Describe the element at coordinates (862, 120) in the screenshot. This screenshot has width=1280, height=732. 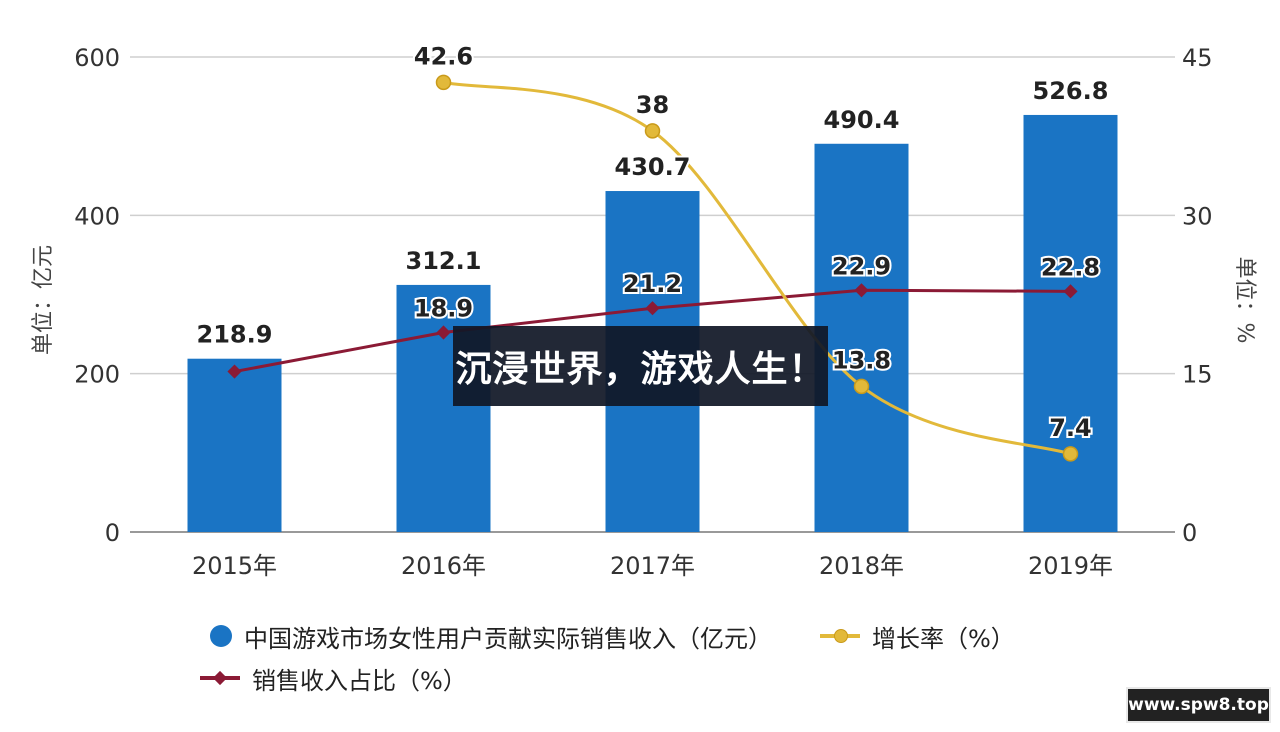
I see `bar-data-label: 490.4` at that location.